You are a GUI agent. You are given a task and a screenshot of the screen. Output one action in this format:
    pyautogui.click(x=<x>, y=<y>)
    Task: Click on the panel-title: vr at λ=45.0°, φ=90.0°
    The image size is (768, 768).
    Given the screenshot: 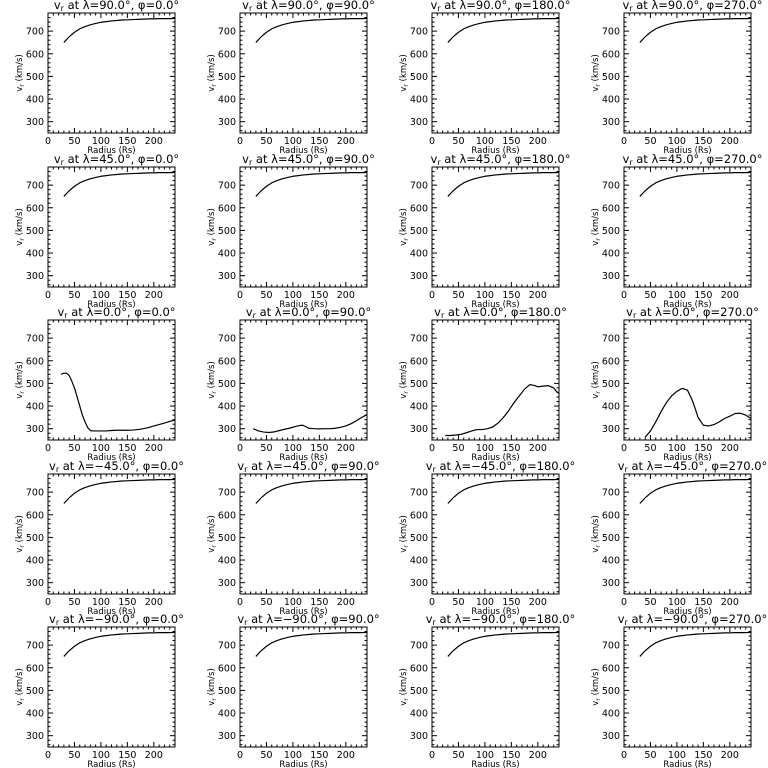 What is the action you would take?
    pyautogui.click(x=308, y=160)
    